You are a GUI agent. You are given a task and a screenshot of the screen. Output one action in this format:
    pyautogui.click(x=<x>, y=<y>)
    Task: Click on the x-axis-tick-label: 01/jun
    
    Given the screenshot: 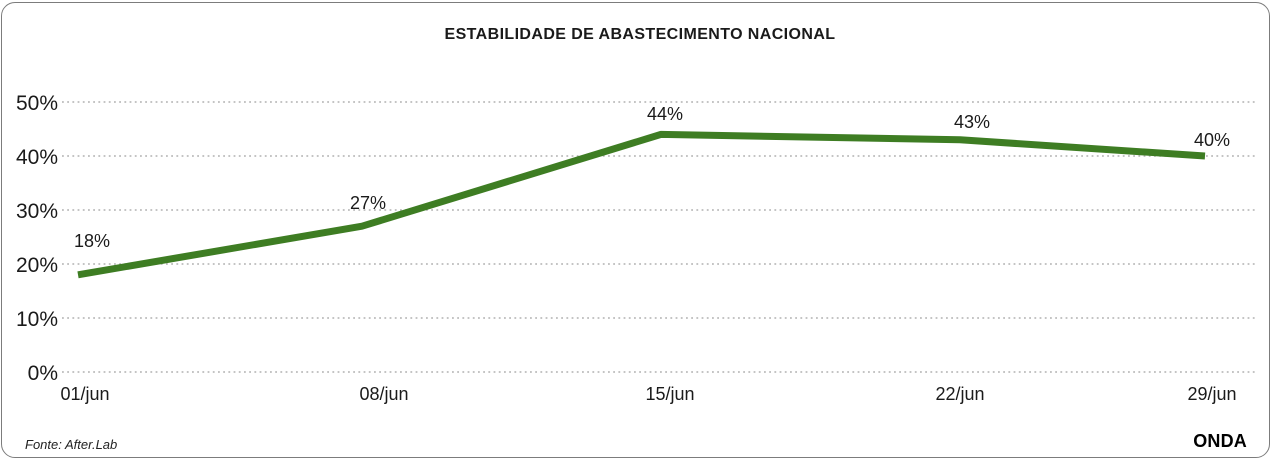 What is the action you would take?
    pyautogui.click(x=84, y=394)
    